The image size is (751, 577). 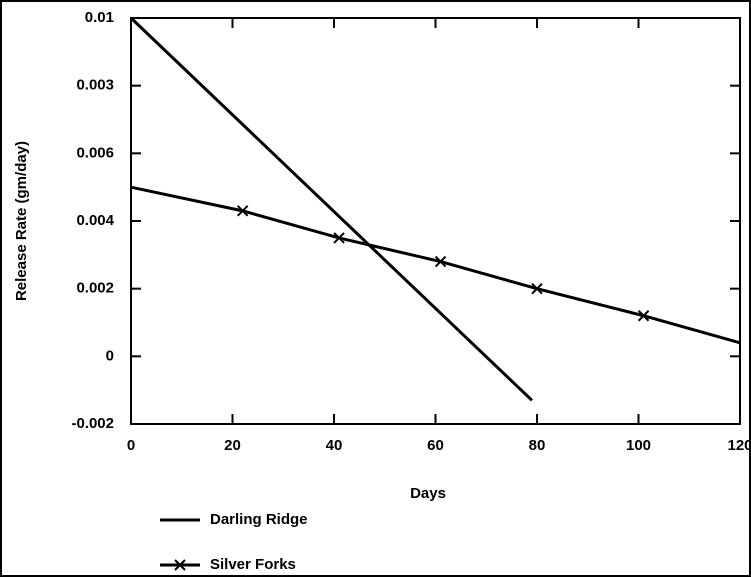 I want to click on y-tick-label: 0.004, so click(x=95, y=220).